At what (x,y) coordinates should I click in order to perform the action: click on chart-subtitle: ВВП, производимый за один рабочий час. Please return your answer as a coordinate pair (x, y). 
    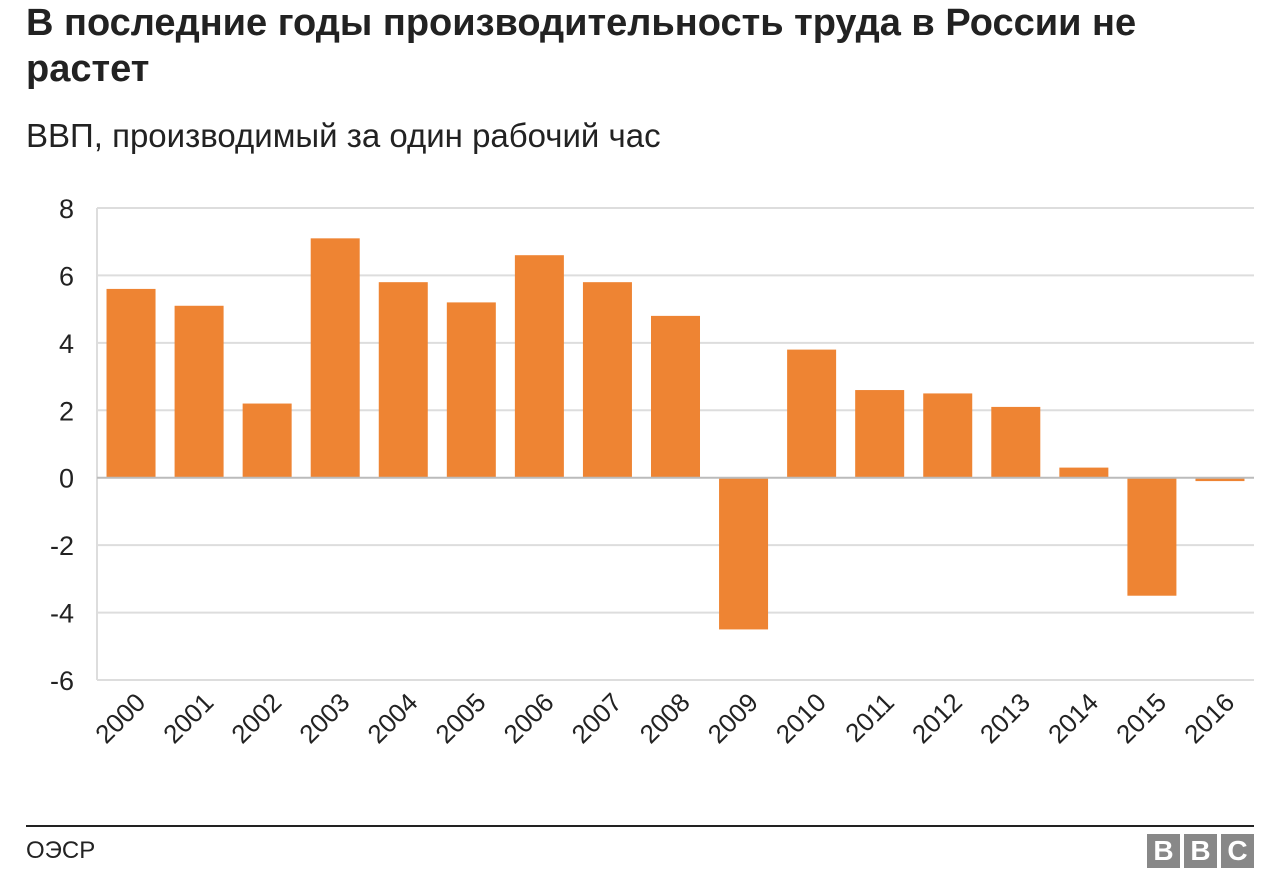
    Looking at the image, I should click on (343, 135).